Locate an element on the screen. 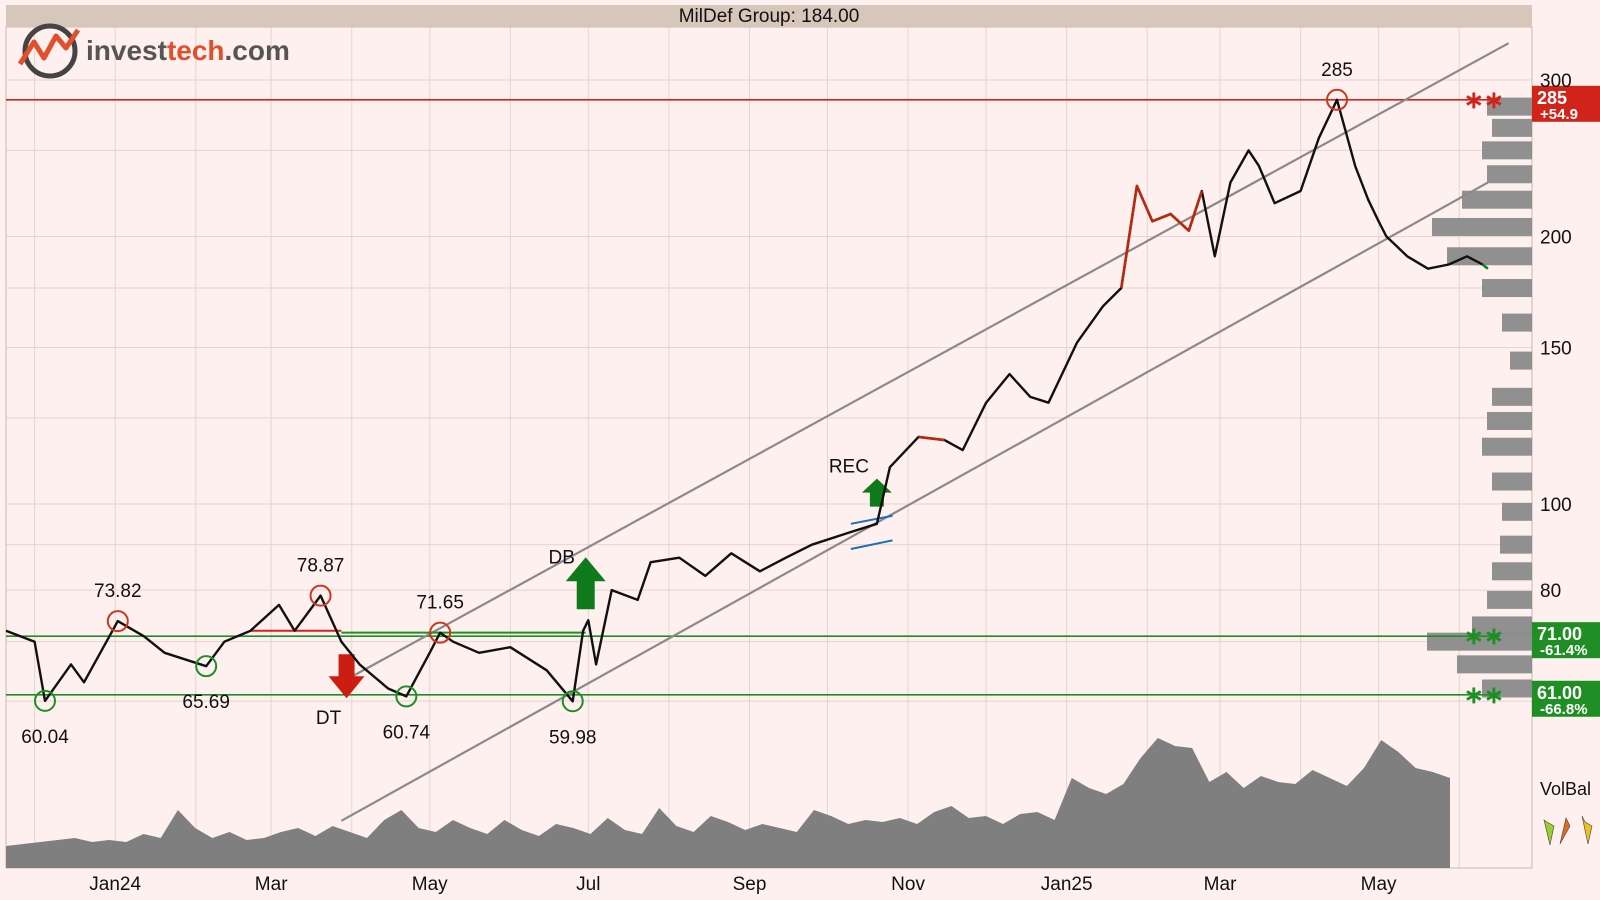  rec-bottom-line is located at coordinates (871, 544).